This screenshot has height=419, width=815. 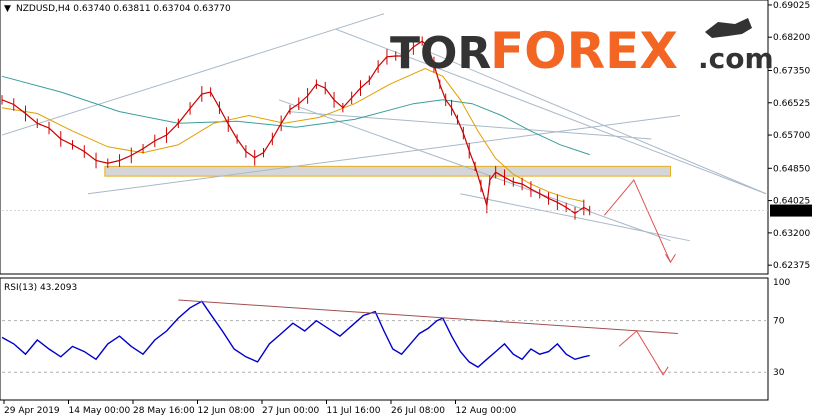 I want to click on rsi-line, so click(x=295, y=334).